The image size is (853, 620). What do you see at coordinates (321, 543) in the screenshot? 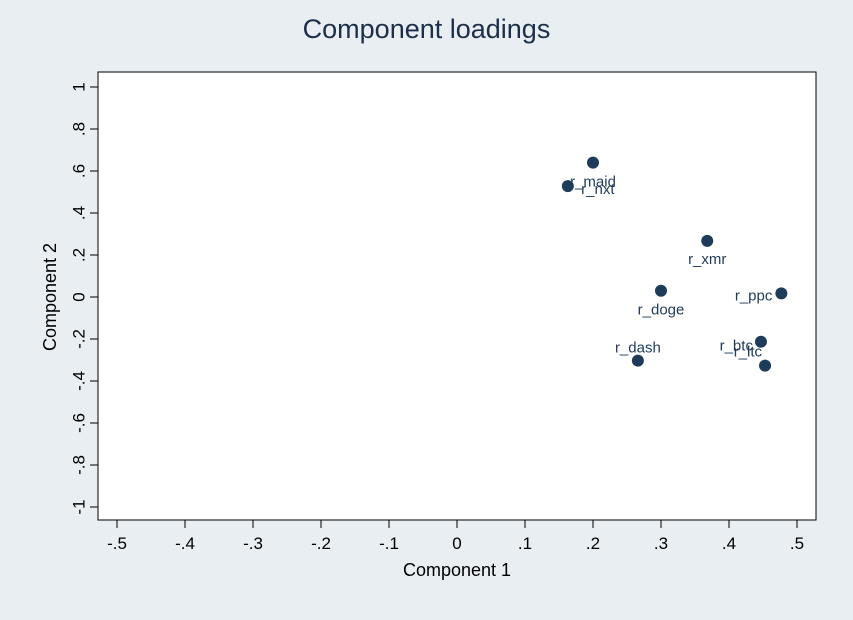
I see `x-tick-label: -.2` at bounding box center [321, 543].